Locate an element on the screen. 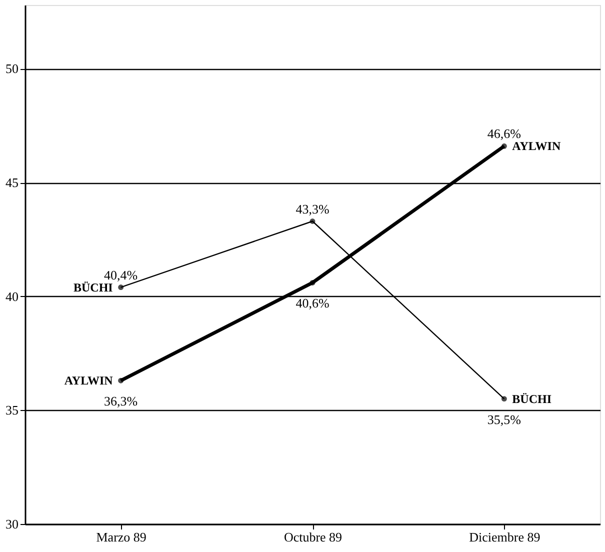  series-label: AYLWIN is located at coordinates (536, 146).